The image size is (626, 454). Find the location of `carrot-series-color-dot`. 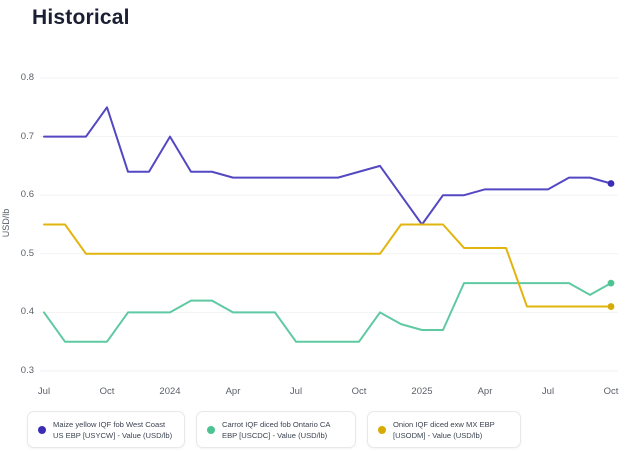

carrot-series-color-dot is located at coordinates (211, 429).